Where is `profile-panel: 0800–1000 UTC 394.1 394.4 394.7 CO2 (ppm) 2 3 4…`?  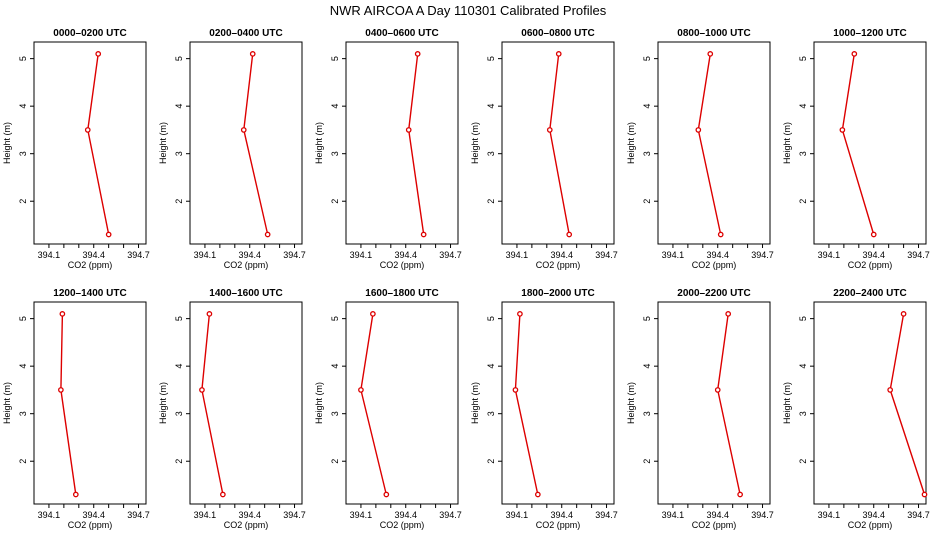 profile-panel: 0800–1000 UTC 394.1 394.4 394.7 CO2 (ppm) 2 3 4… is located at coordinates (700, 149).